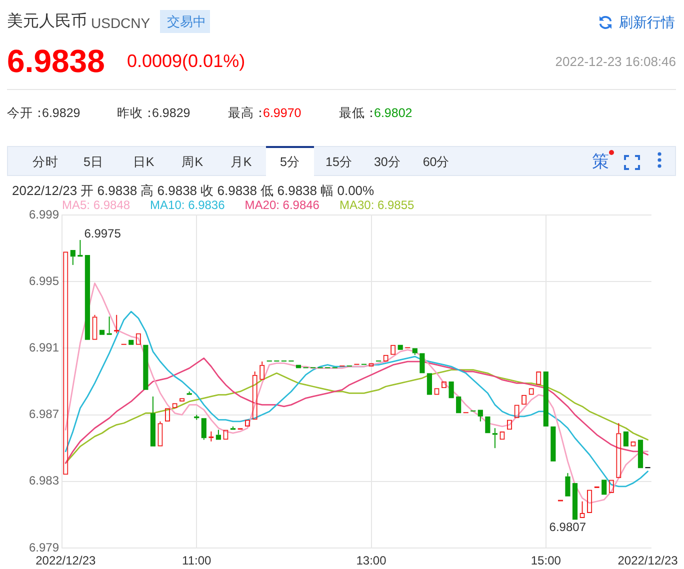 The image size is (684, 569). Describe the element at coordinates (44, 414) in the screenshot. I see `y-tick-label: 6.987` at that location.